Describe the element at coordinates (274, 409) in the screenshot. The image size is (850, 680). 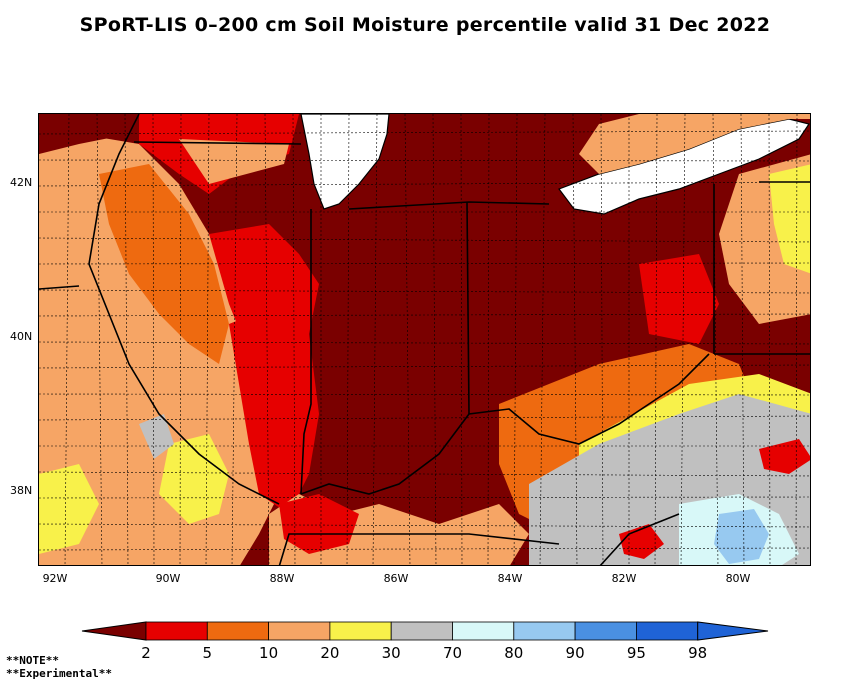
I see `central-red-band` at that location.